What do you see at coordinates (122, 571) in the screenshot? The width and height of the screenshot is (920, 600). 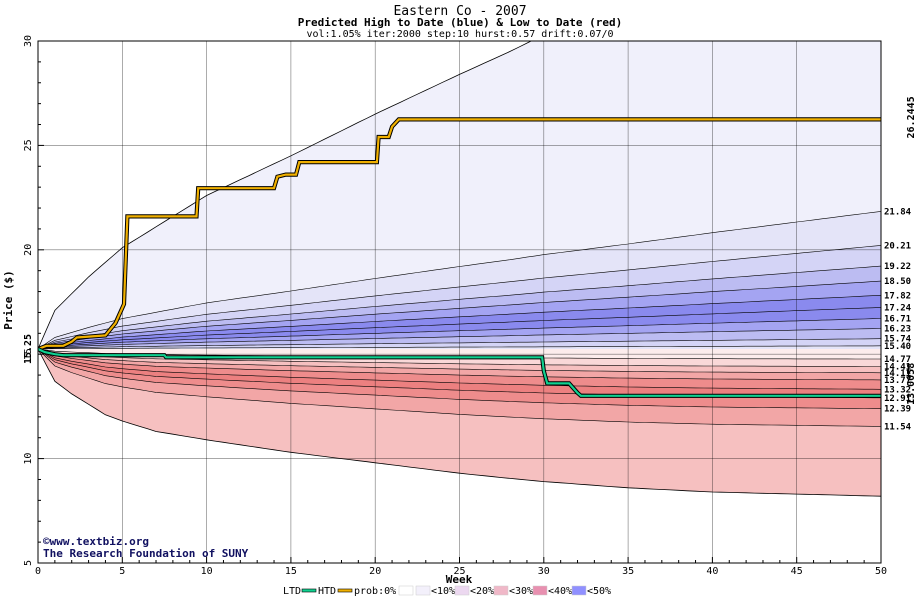 I see `x-tick-label: 5` at bounding box center [122, 571].